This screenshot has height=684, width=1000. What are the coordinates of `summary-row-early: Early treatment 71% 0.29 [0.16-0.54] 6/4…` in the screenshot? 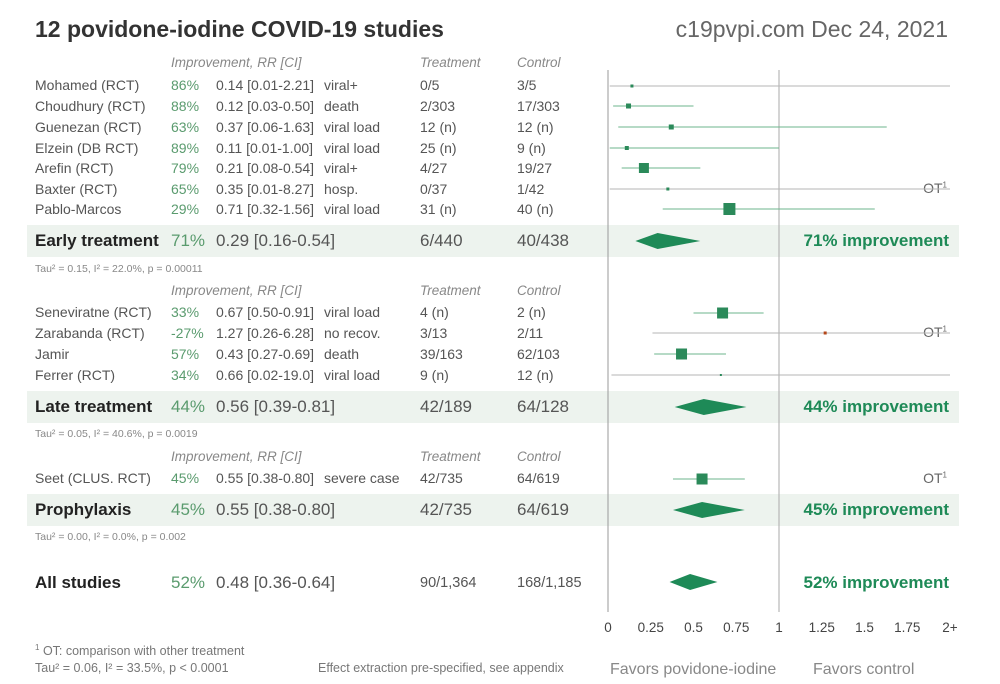 It's located at (500, 241).